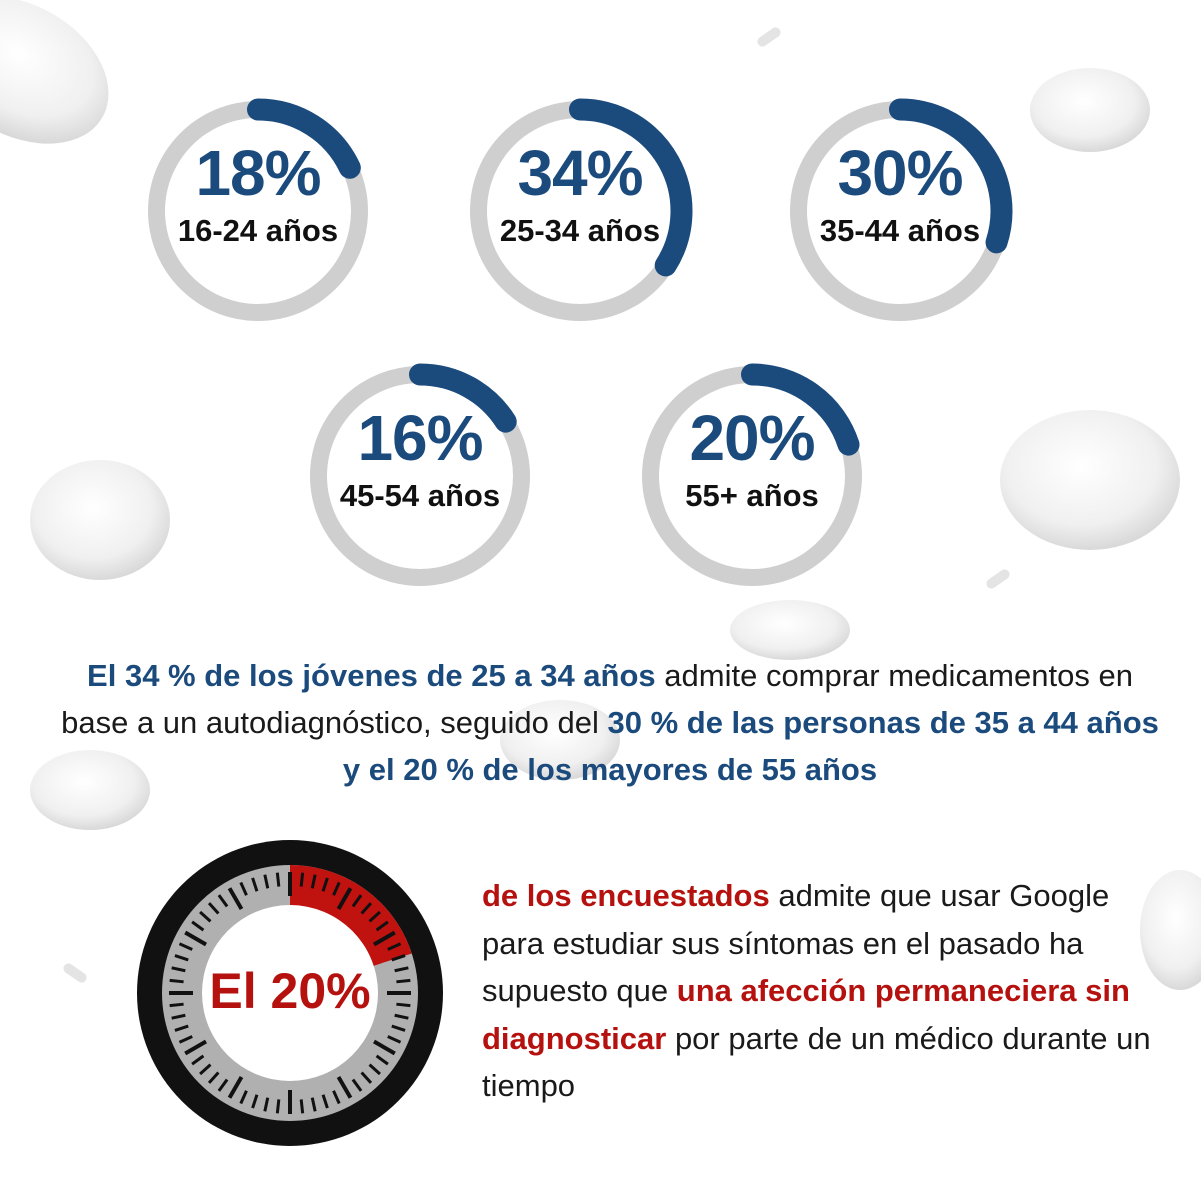 The width and height of the screenshot is (1201, 1201). I want to click on finding-body-2: por parte de un médico durante un tiempo, so click(816, 1062).